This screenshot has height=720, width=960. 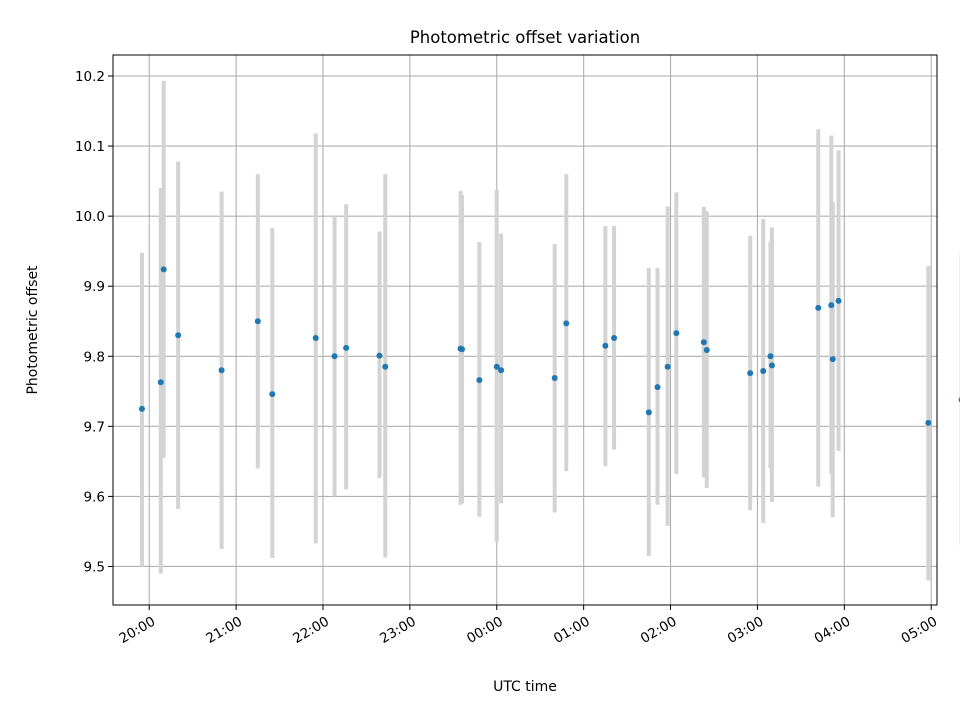 What do you see at coordinates (94, 497) in the screenshot?
I see `y-tick-label: 9.6` at bounding box center [94, 497].